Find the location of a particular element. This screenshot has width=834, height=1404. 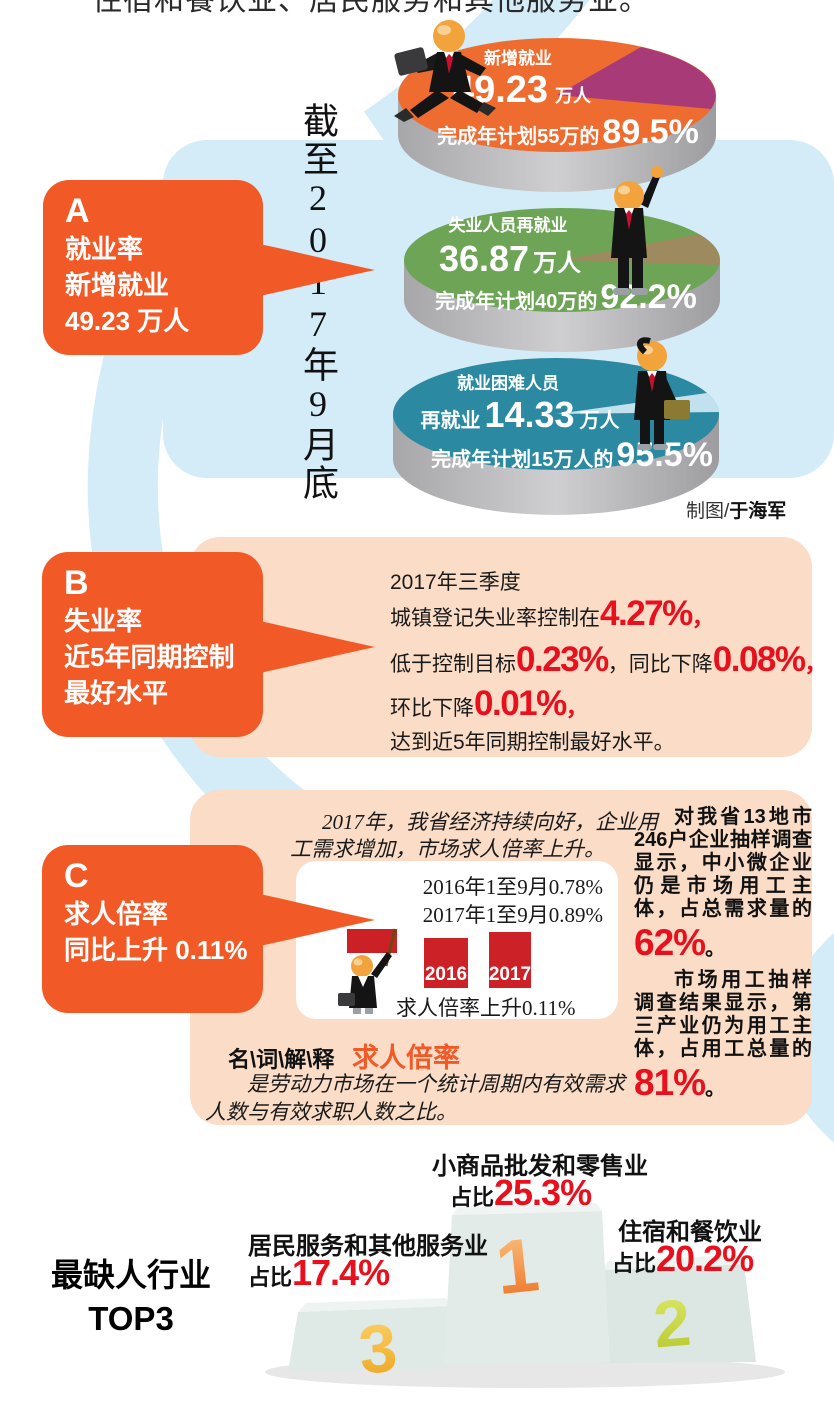

bar-2017: 2017 is located at coordinates (510, 960).